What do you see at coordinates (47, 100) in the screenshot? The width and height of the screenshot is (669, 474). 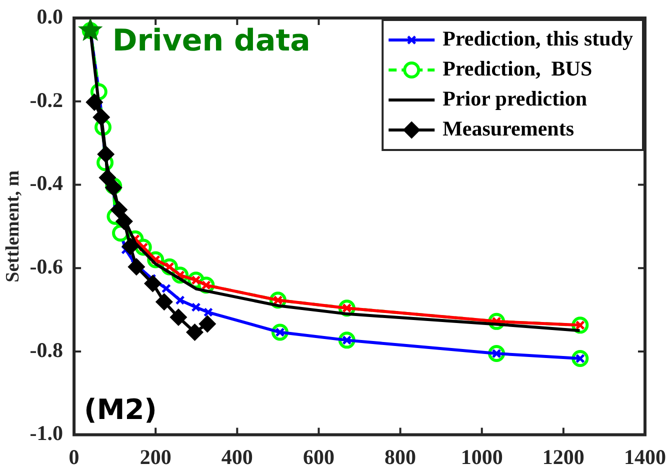 I see `y-tick-label: -0.2` at bounding box center [47, 100].